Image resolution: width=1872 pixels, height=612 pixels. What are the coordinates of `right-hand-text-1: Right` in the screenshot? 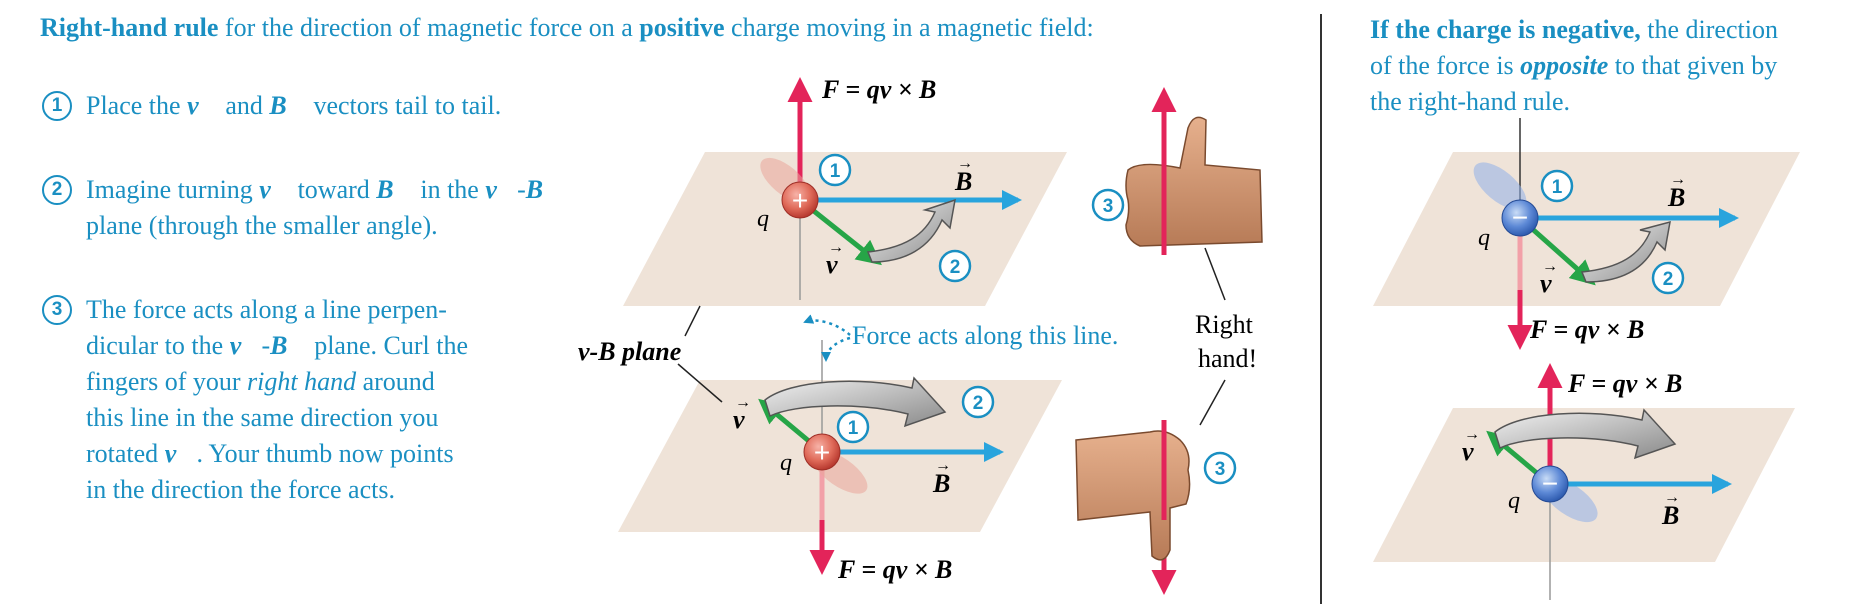 It's located at (1224, 324).